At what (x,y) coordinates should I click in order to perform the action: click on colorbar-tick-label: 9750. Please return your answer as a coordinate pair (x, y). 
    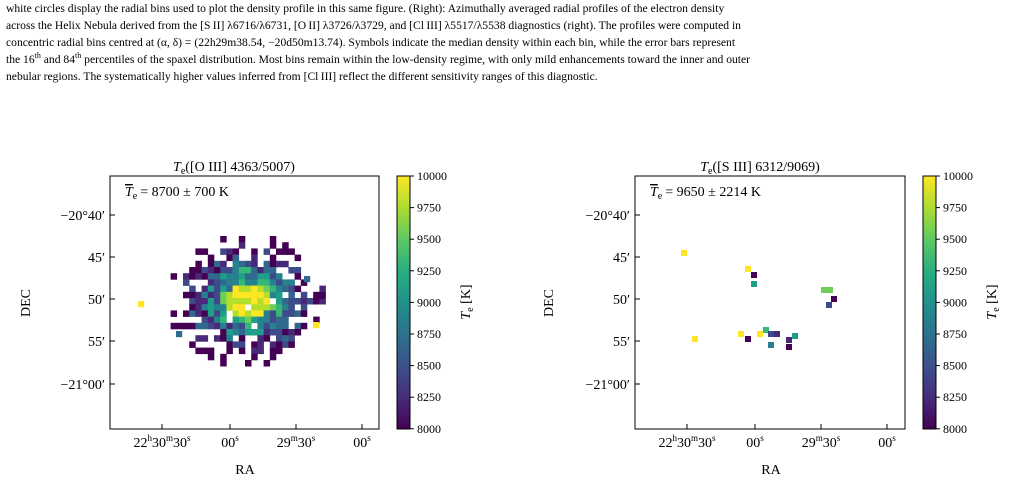
    Looking at the image, I should click on (955, 208).